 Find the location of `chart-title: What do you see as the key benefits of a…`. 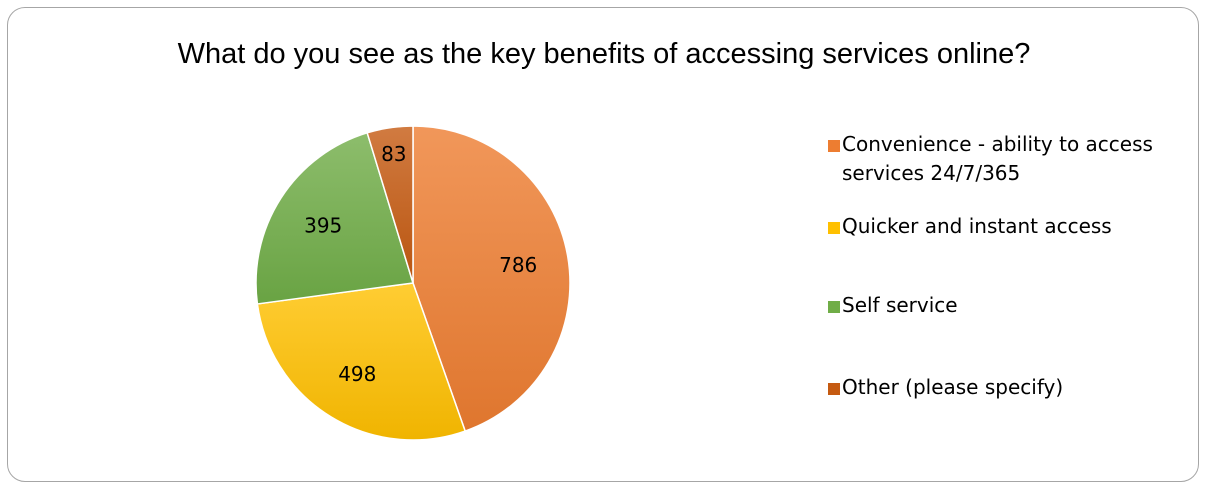

chart-title: What do you see as the key benefits of a… is located at coordinates (604, 54).